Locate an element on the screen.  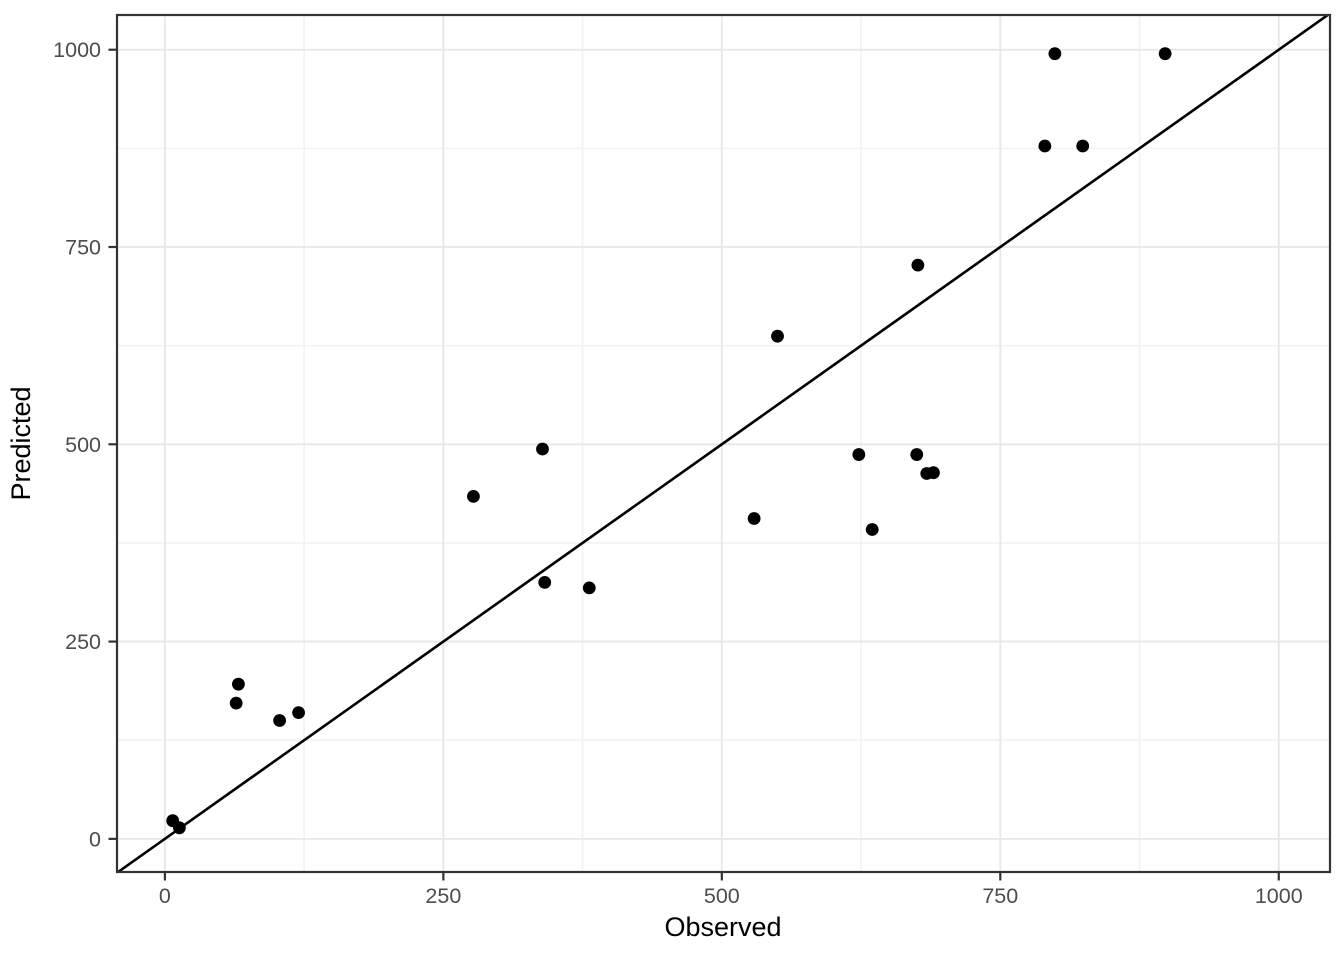
y-tick-label: 0 is located at coordinates (95, 839).